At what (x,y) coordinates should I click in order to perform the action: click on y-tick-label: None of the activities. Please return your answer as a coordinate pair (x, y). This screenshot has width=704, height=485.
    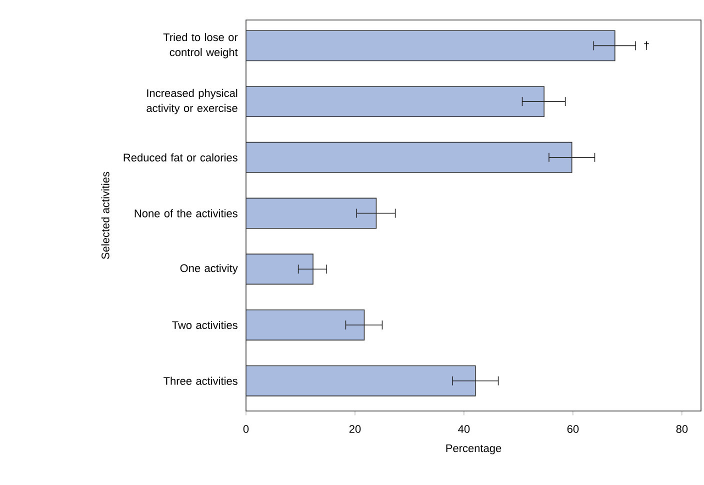
    Looking at the image, I should click on (186, 213).